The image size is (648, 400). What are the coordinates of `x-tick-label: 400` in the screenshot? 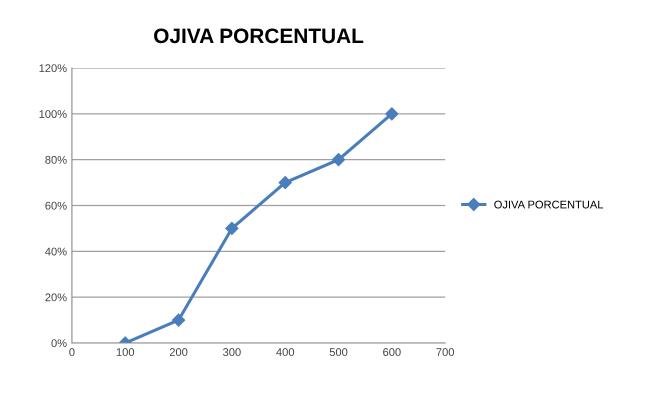 It's located at (285, 352).